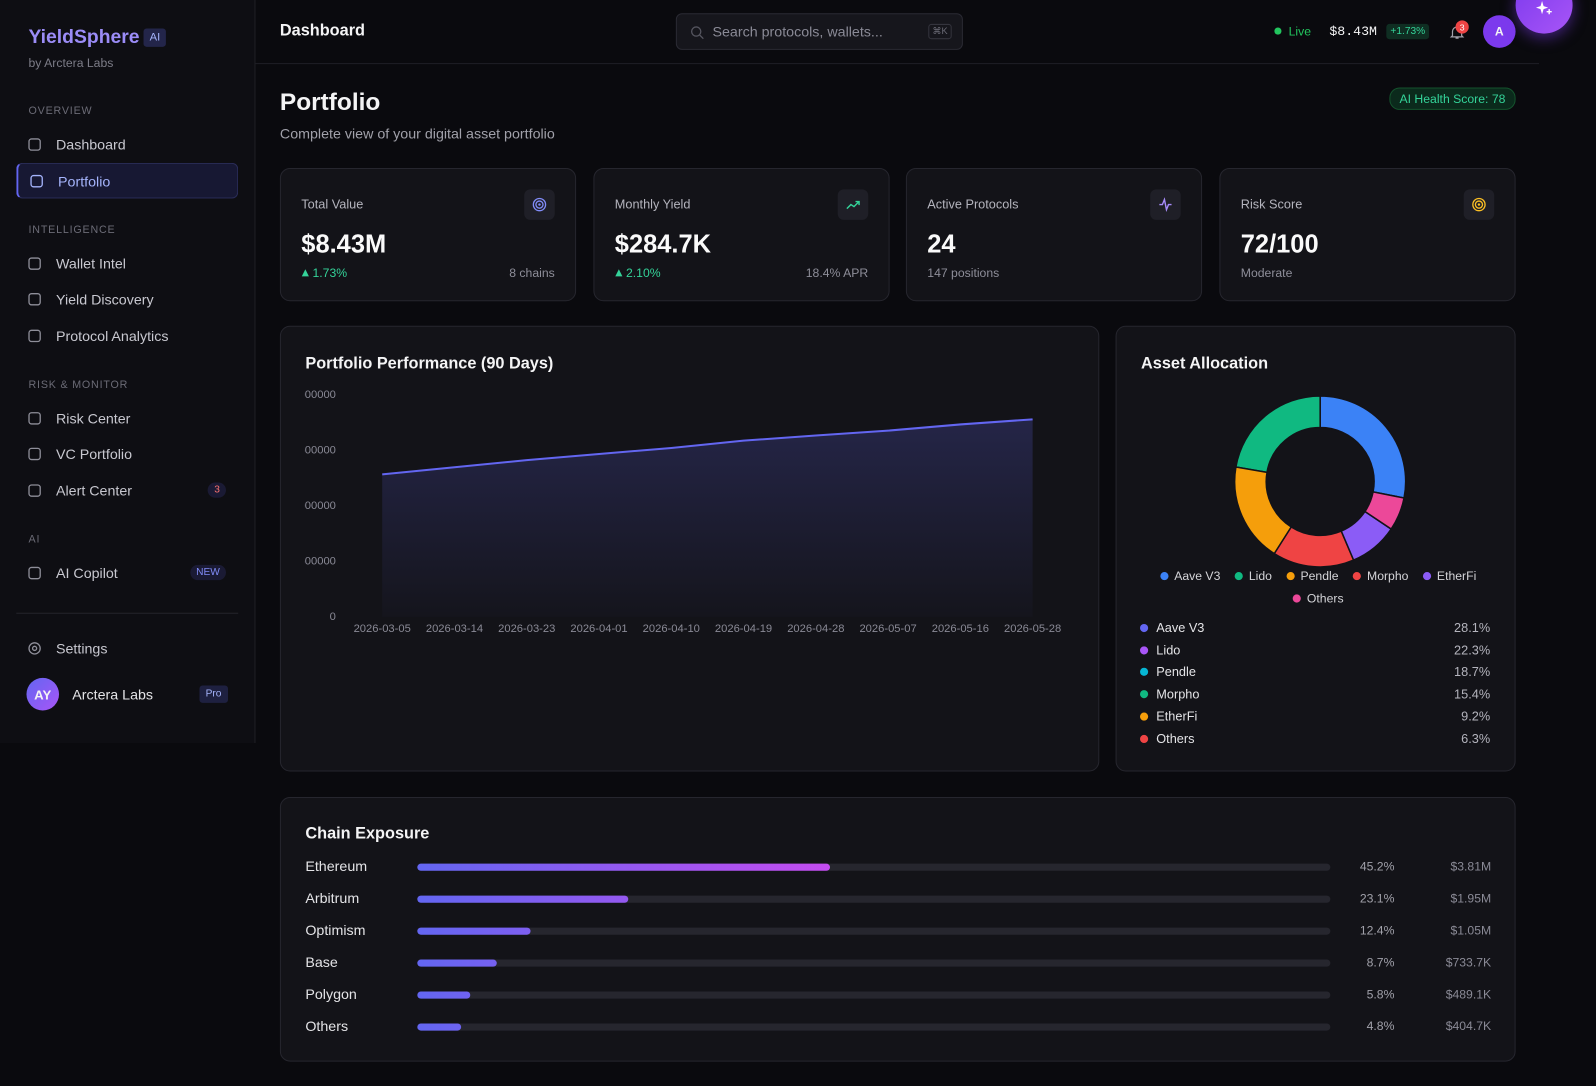 This screenshot has height=1086, width=1596. Describe the element at coordinates (314, 561) in the screenshot. I see `y-tick-label: 2500000` at that location.